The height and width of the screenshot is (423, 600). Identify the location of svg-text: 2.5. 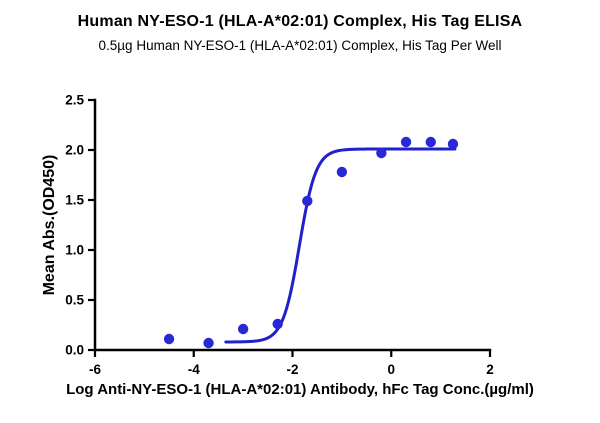
(74, 100).